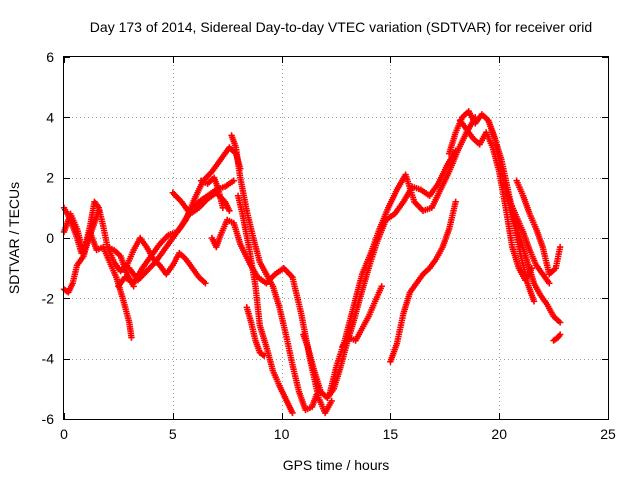  What do you see at coordinates (50, 238) in the screenshot?
I see `y-tick-label: 0` at bounding box center [50, 238].